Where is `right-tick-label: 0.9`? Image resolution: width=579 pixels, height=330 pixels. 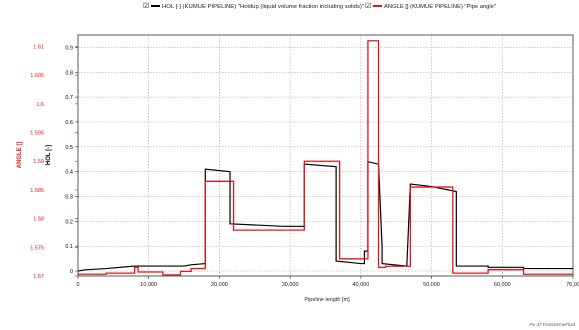
right-tick-label: 0.9 is located at coordinates (69, 48).